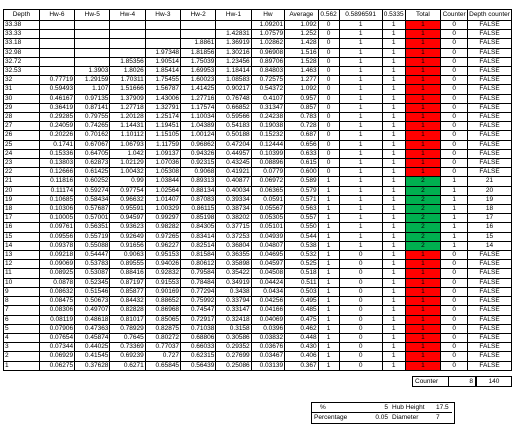 This screenshot has width=512, height=435. Describe the element at coordinates (268, 246) in the screenshot. I see `cell: 0.04807` at that location.